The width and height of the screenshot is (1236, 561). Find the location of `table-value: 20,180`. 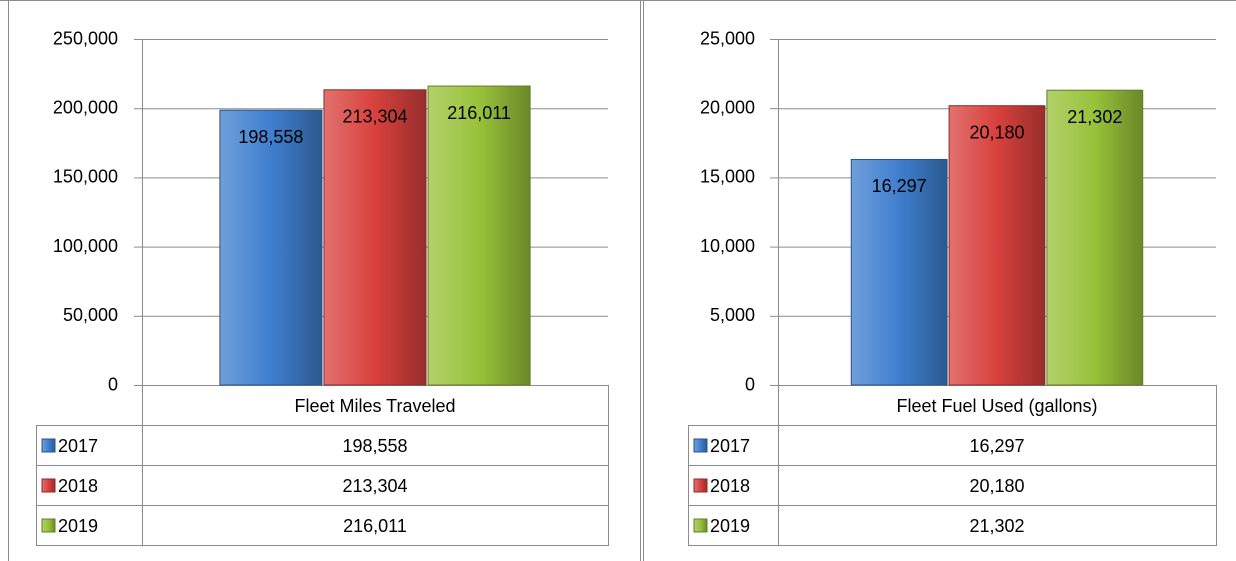

table-value: 20,180 is located at coordinates (996, 486).